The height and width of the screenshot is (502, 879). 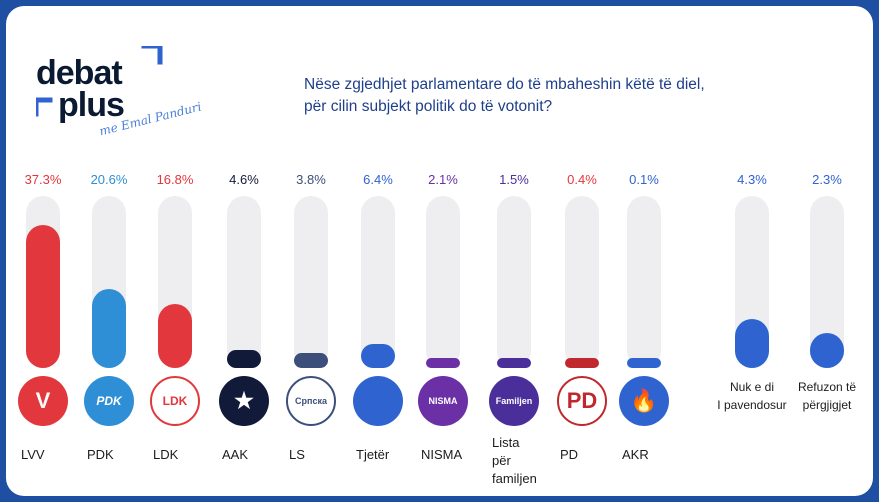 What do you see at coordinates (752, 405) in the screenshot?
I see `party-label-line-2: I pavendosur` at bounding box center [752, 405].